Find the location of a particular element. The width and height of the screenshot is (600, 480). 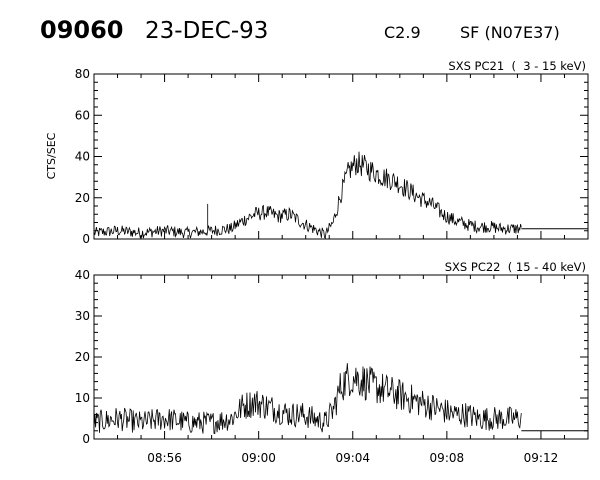

goes-class: C2.9 is located at coordinates (402, 32).